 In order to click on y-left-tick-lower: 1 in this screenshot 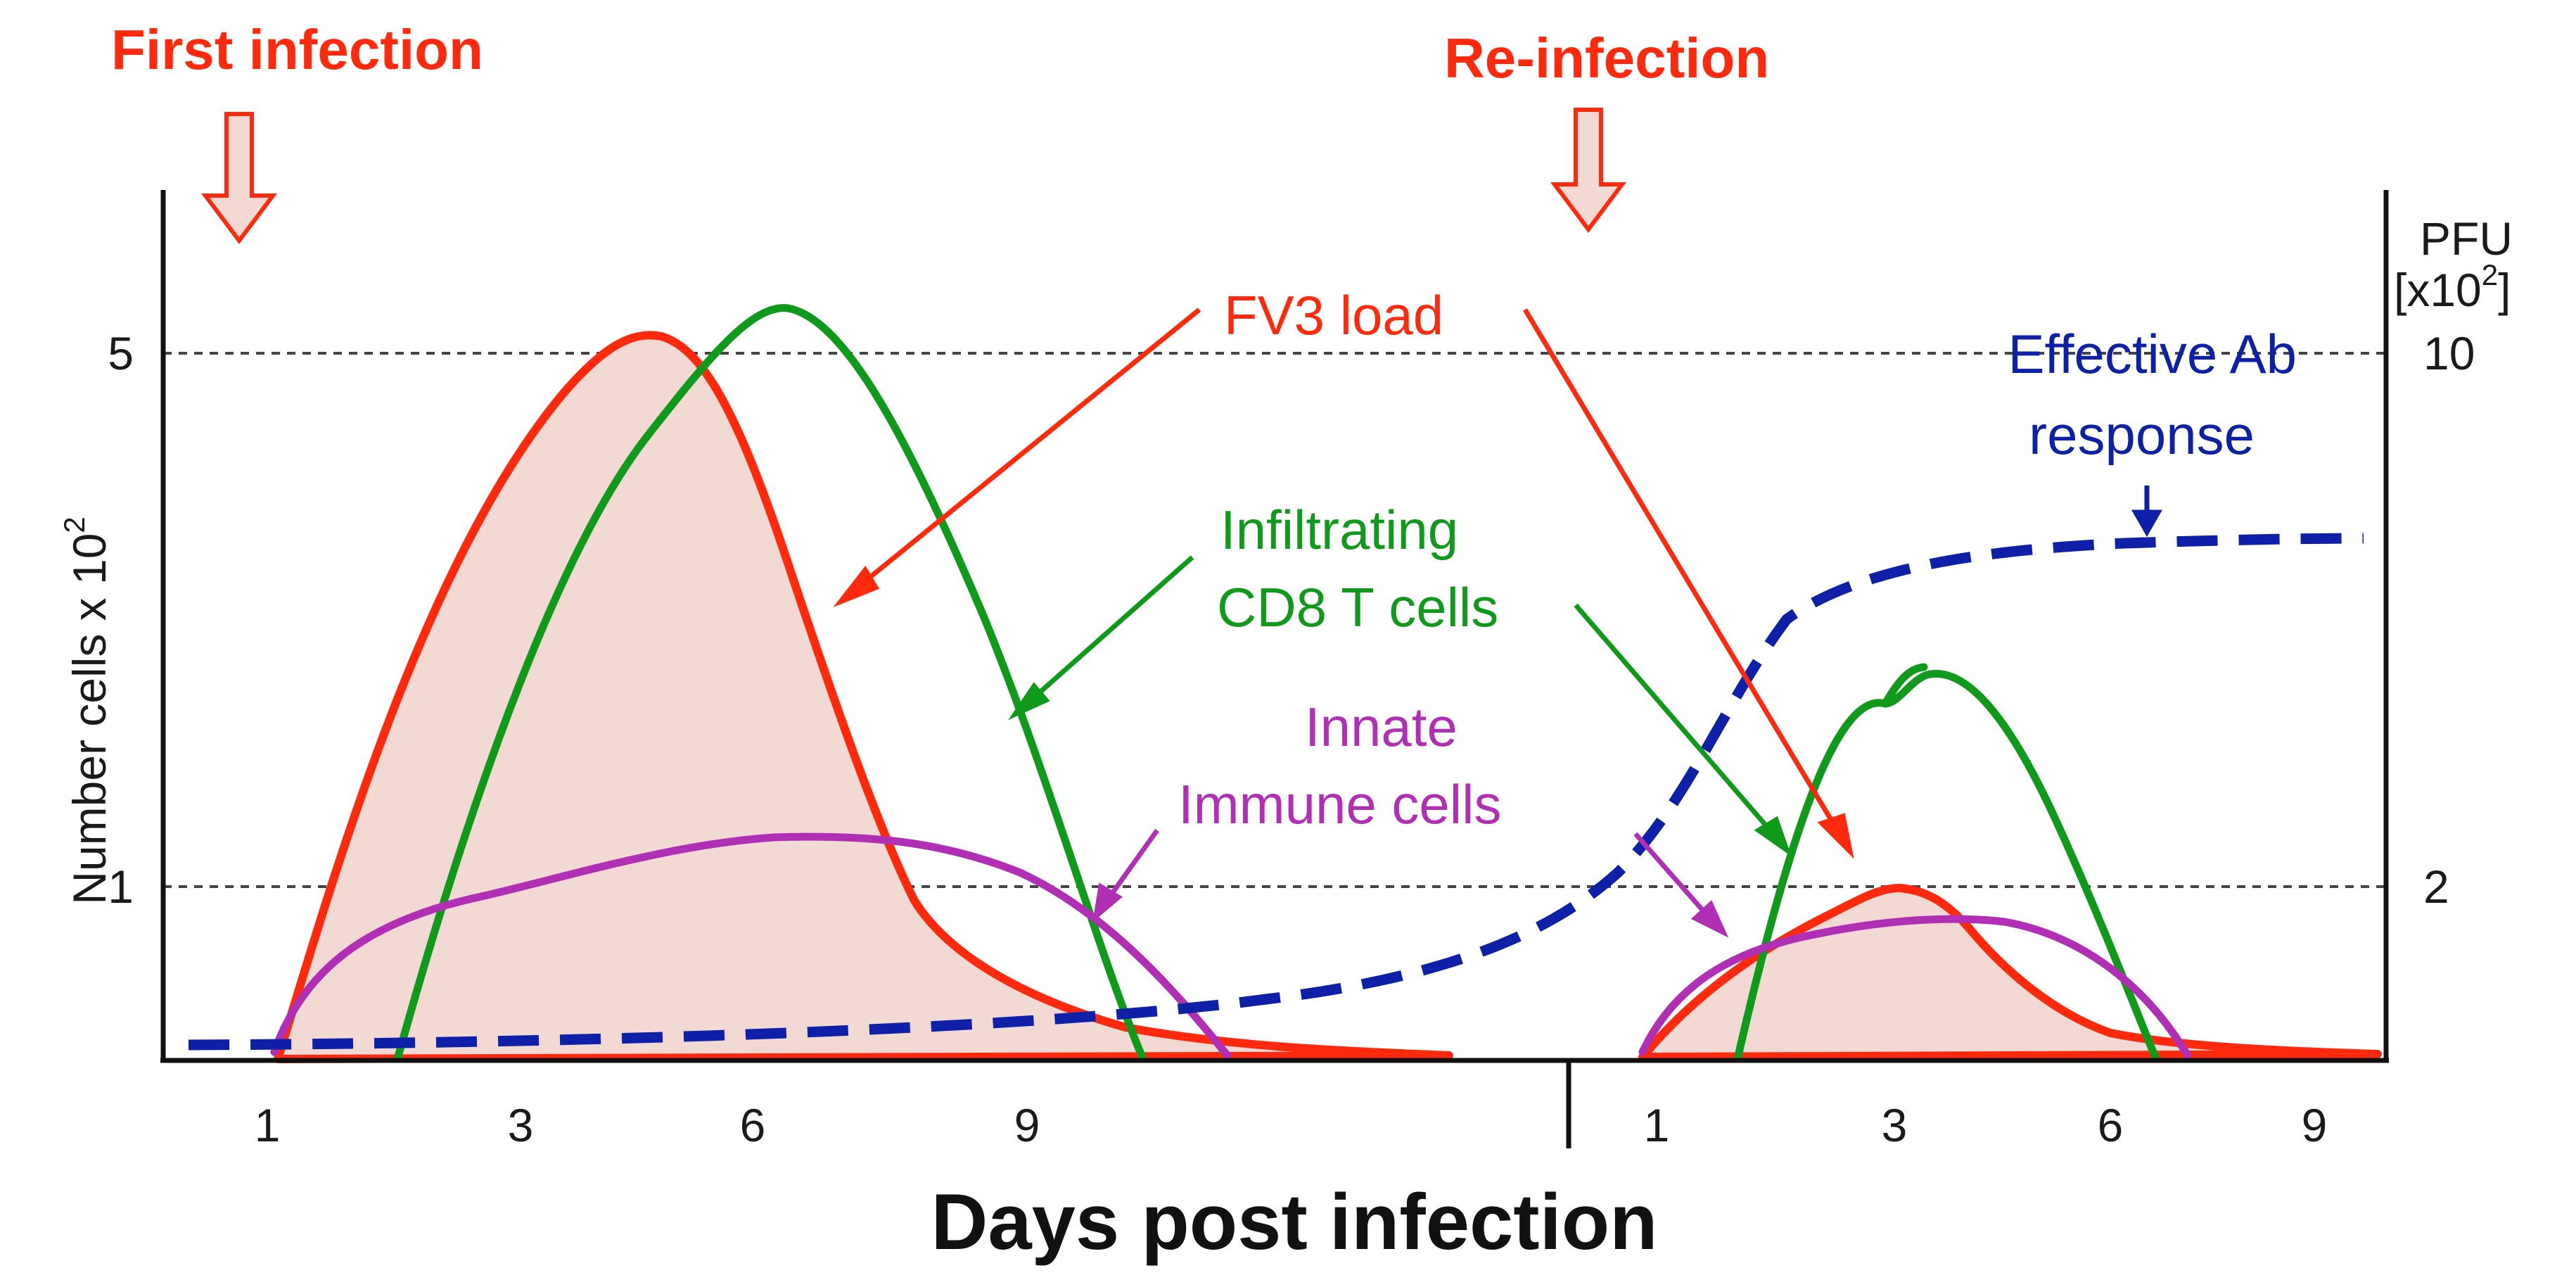, I will do `click(121, 887)`.